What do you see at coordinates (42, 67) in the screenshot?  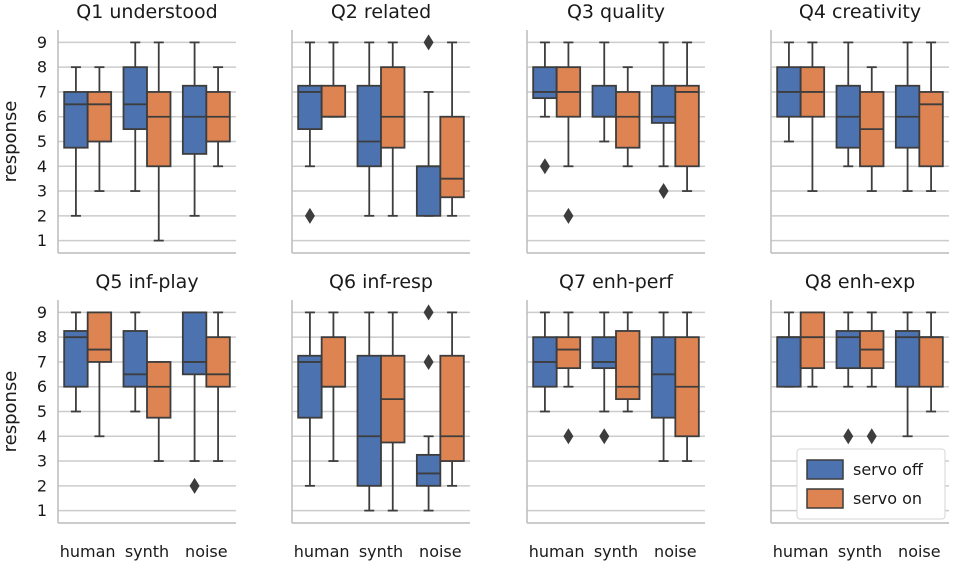 I see `y-tick-label: 8` at bounding box center [42, 67].